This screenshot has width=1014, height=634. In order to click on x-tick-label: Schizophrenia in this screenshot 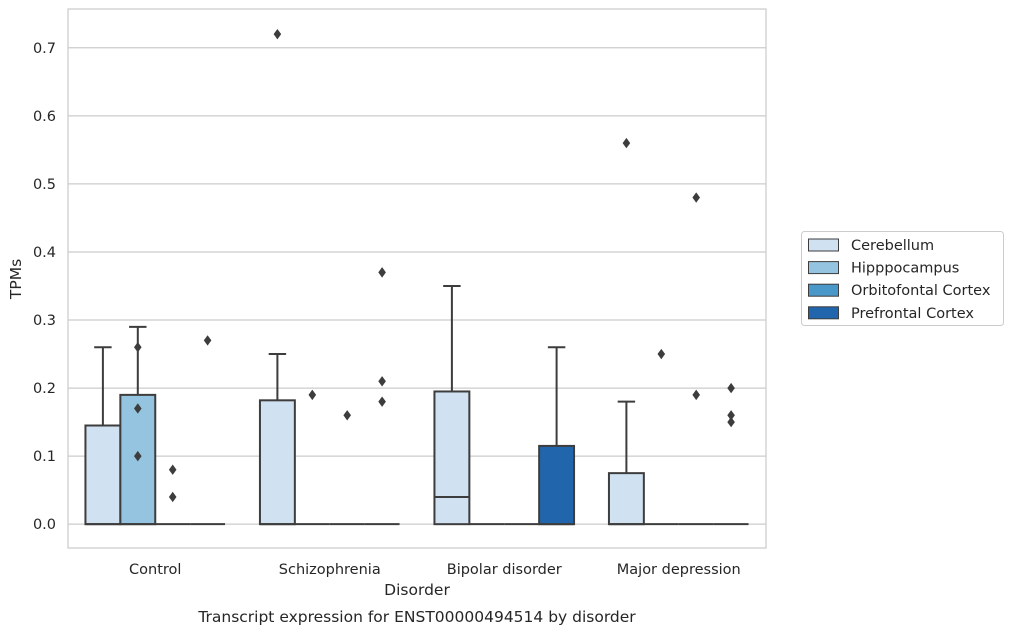, I will do `click(330, 570)`.